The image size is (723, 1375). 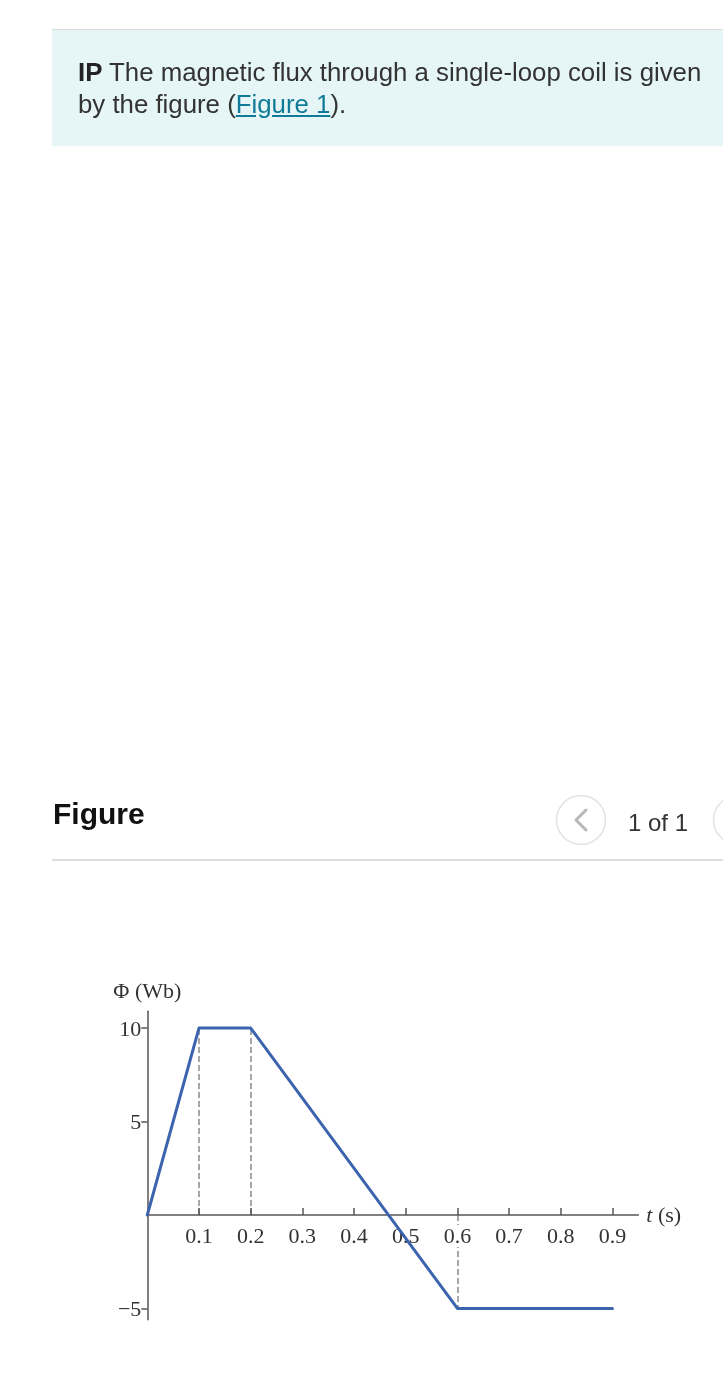 I want to click on y-tick-label: −5, so click(x=129, y=1308).